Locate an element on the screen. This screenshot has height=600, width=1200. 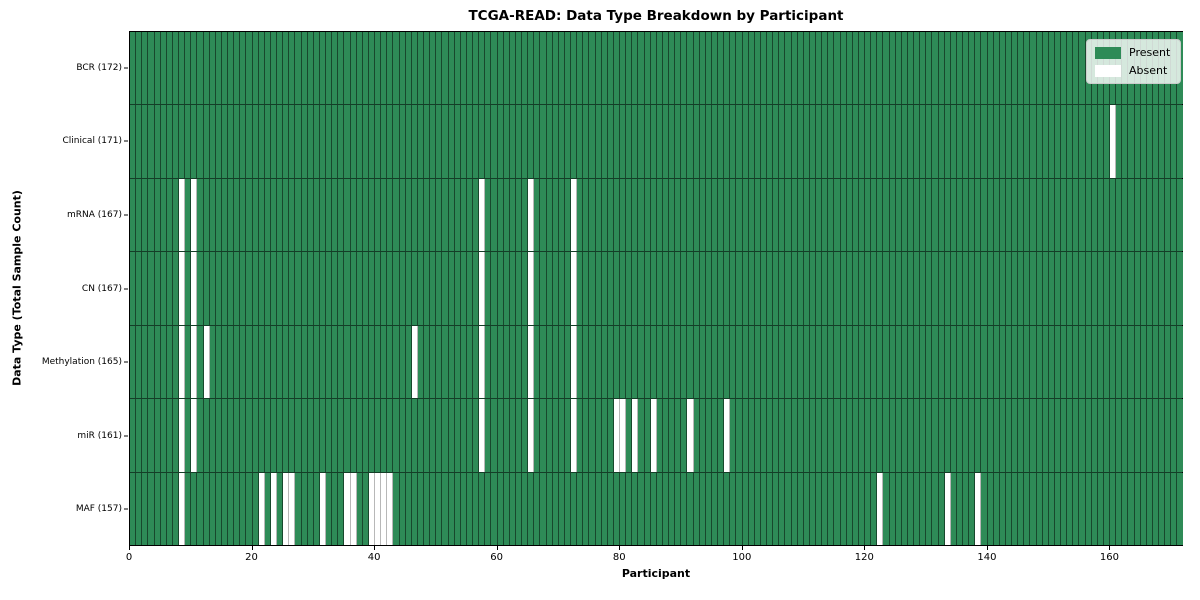
x-tick-mark is located at coordinates (252, 548).